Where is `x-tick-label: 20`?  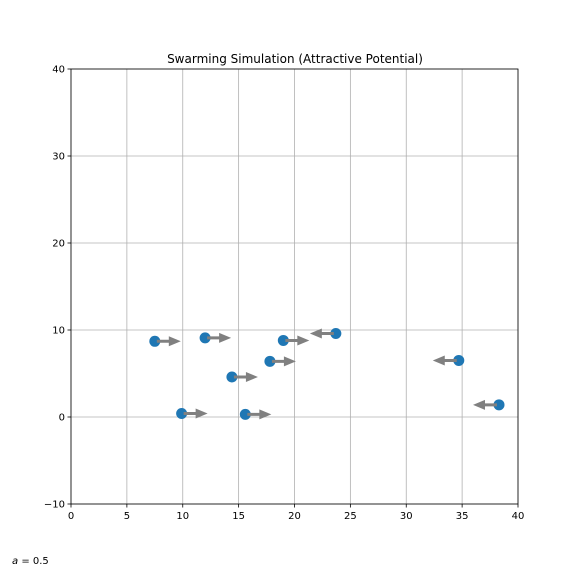 x-tick-label: 20 is located at coordinates (294, 516).